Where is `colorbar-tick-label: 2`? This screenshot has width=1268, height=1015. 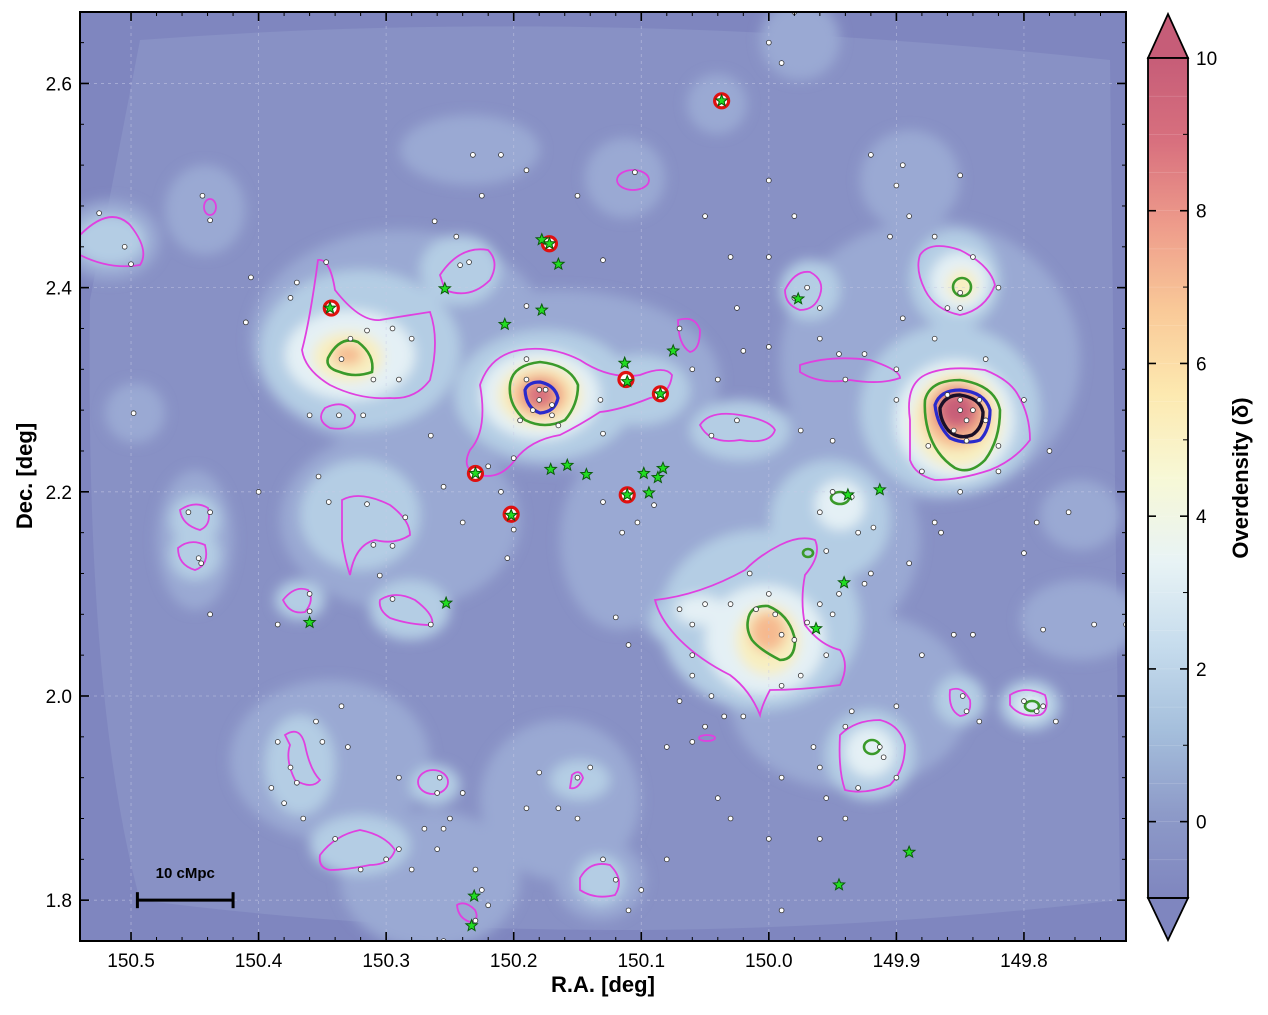 colorbar-tick-label: 2 is located at coordinates (1201, 670).